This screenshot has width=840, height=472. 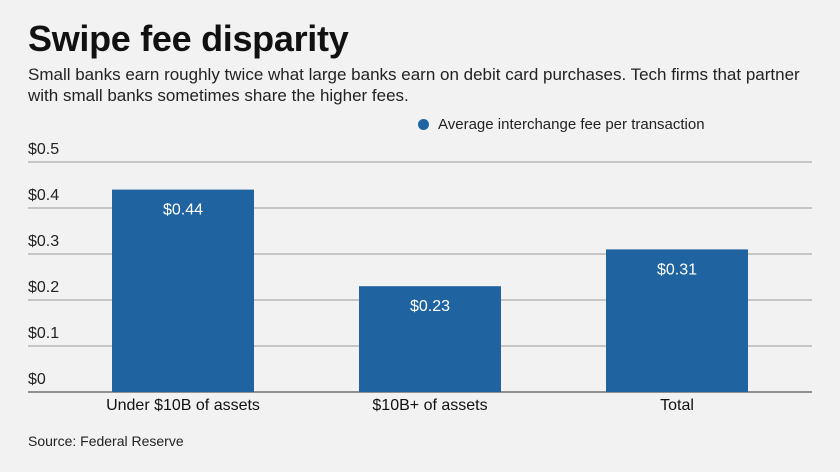 I want to click on chart-title: Swipe fee disparity, so click(x=188, y=38).